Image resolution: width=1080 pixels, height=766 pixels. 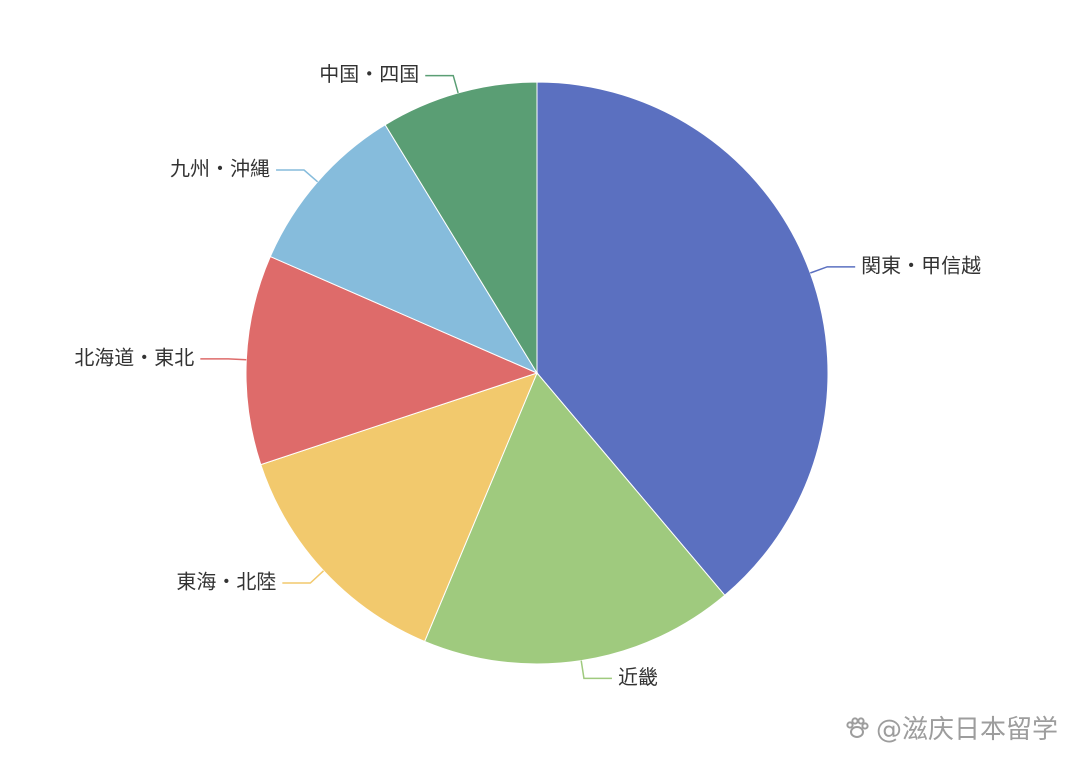 I want to click on paw-icon, so click(x=857, y=727).